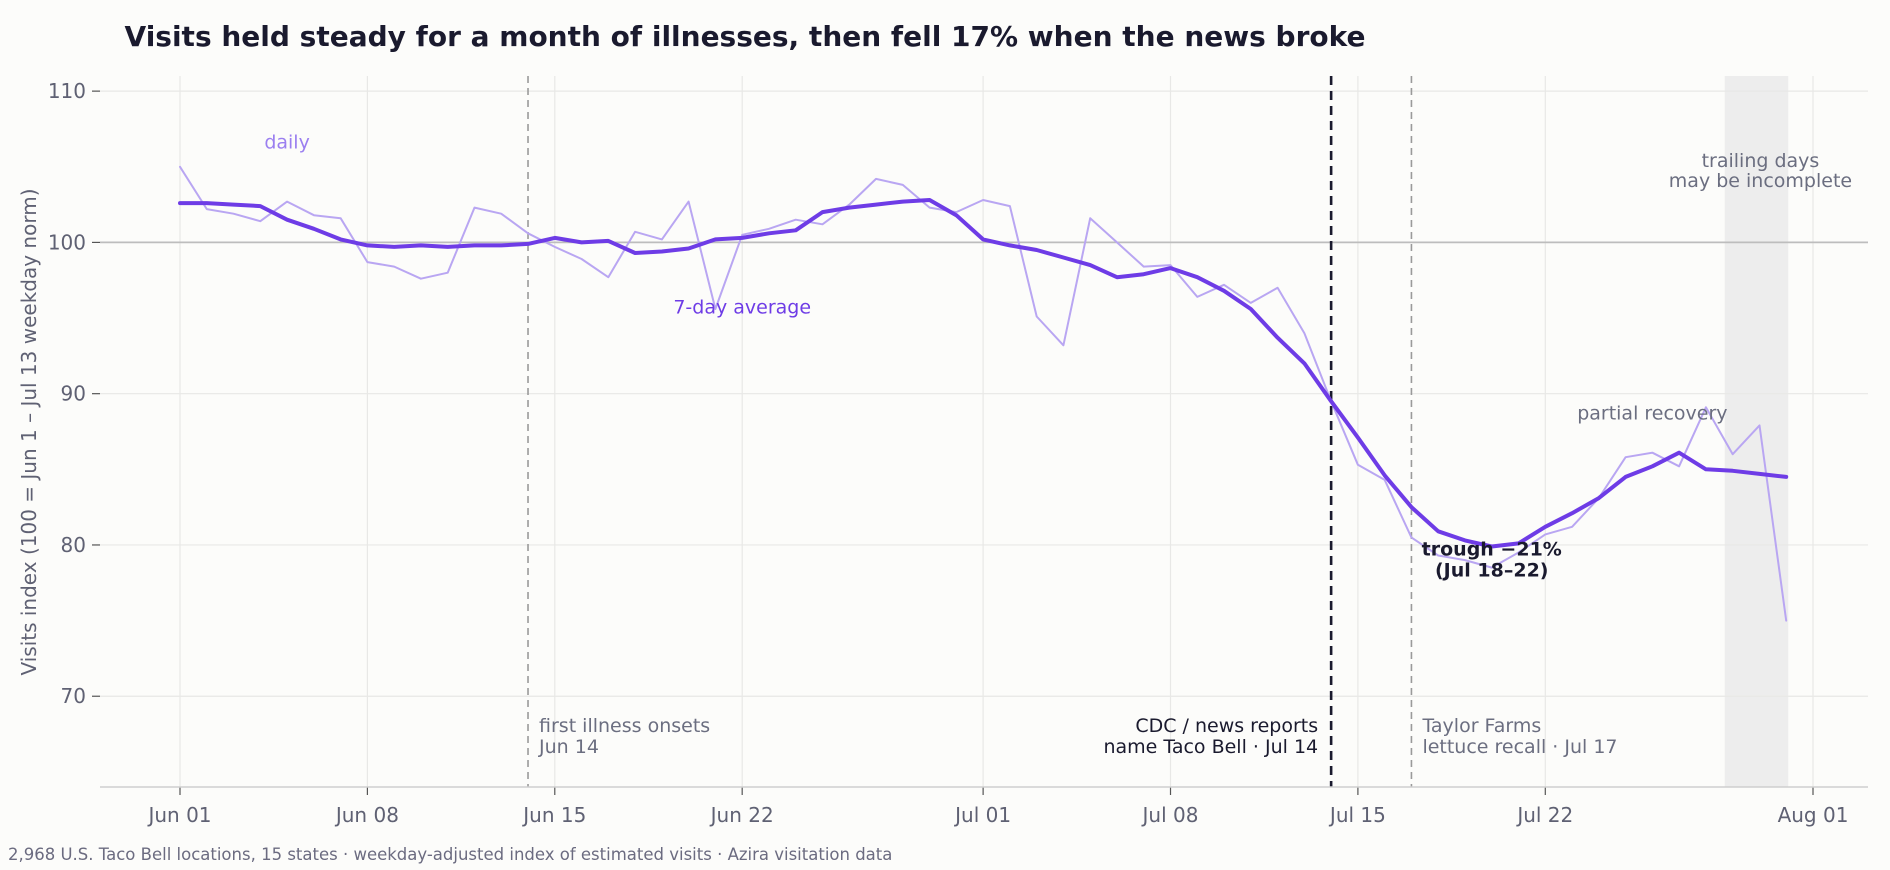 Image resolution: width=1890 pixels, height=870 pixels. What do you see at coordinates (1544, 815) in the screenshot?
I see `x-tick-label-7: Jul 22` at bounding box center [1544, 815].